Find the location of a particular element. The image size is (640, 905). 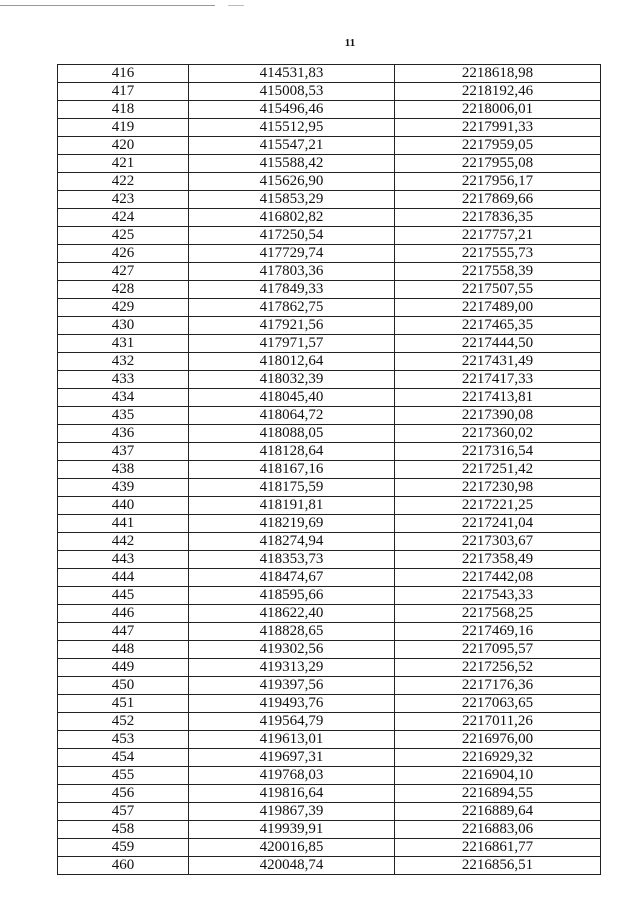

table-row: 440 418191,81 2217221,25 is located at coordinates (329, 505).